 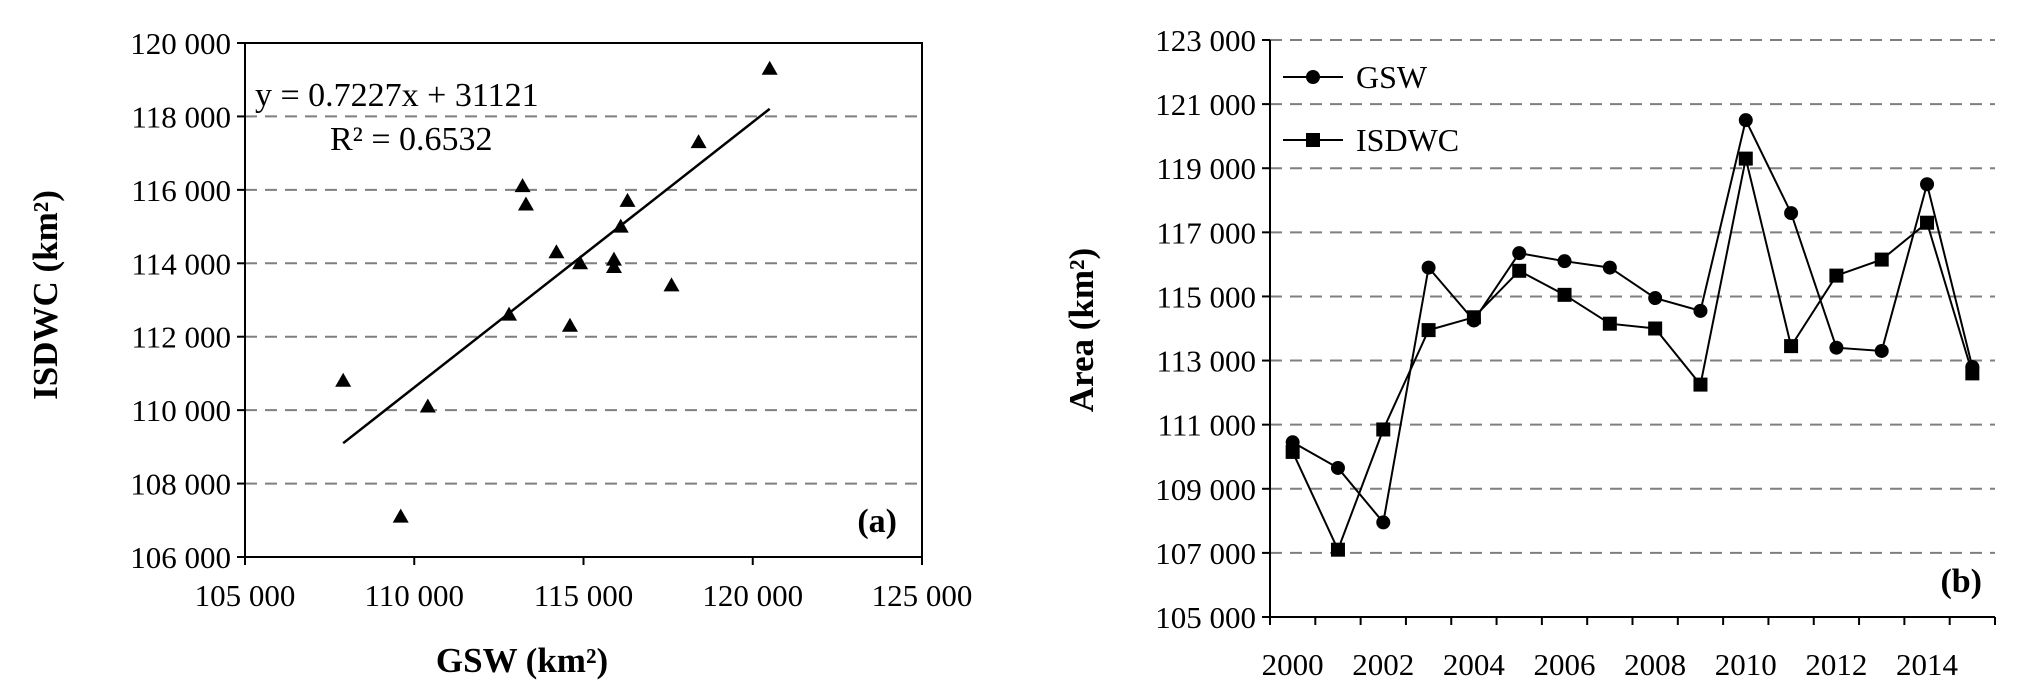 What do you see at coordinates (1407, 140) in the screenshot?
I see `legend-label-isdwc: ISDWC` at bounding box center [1407, 140].